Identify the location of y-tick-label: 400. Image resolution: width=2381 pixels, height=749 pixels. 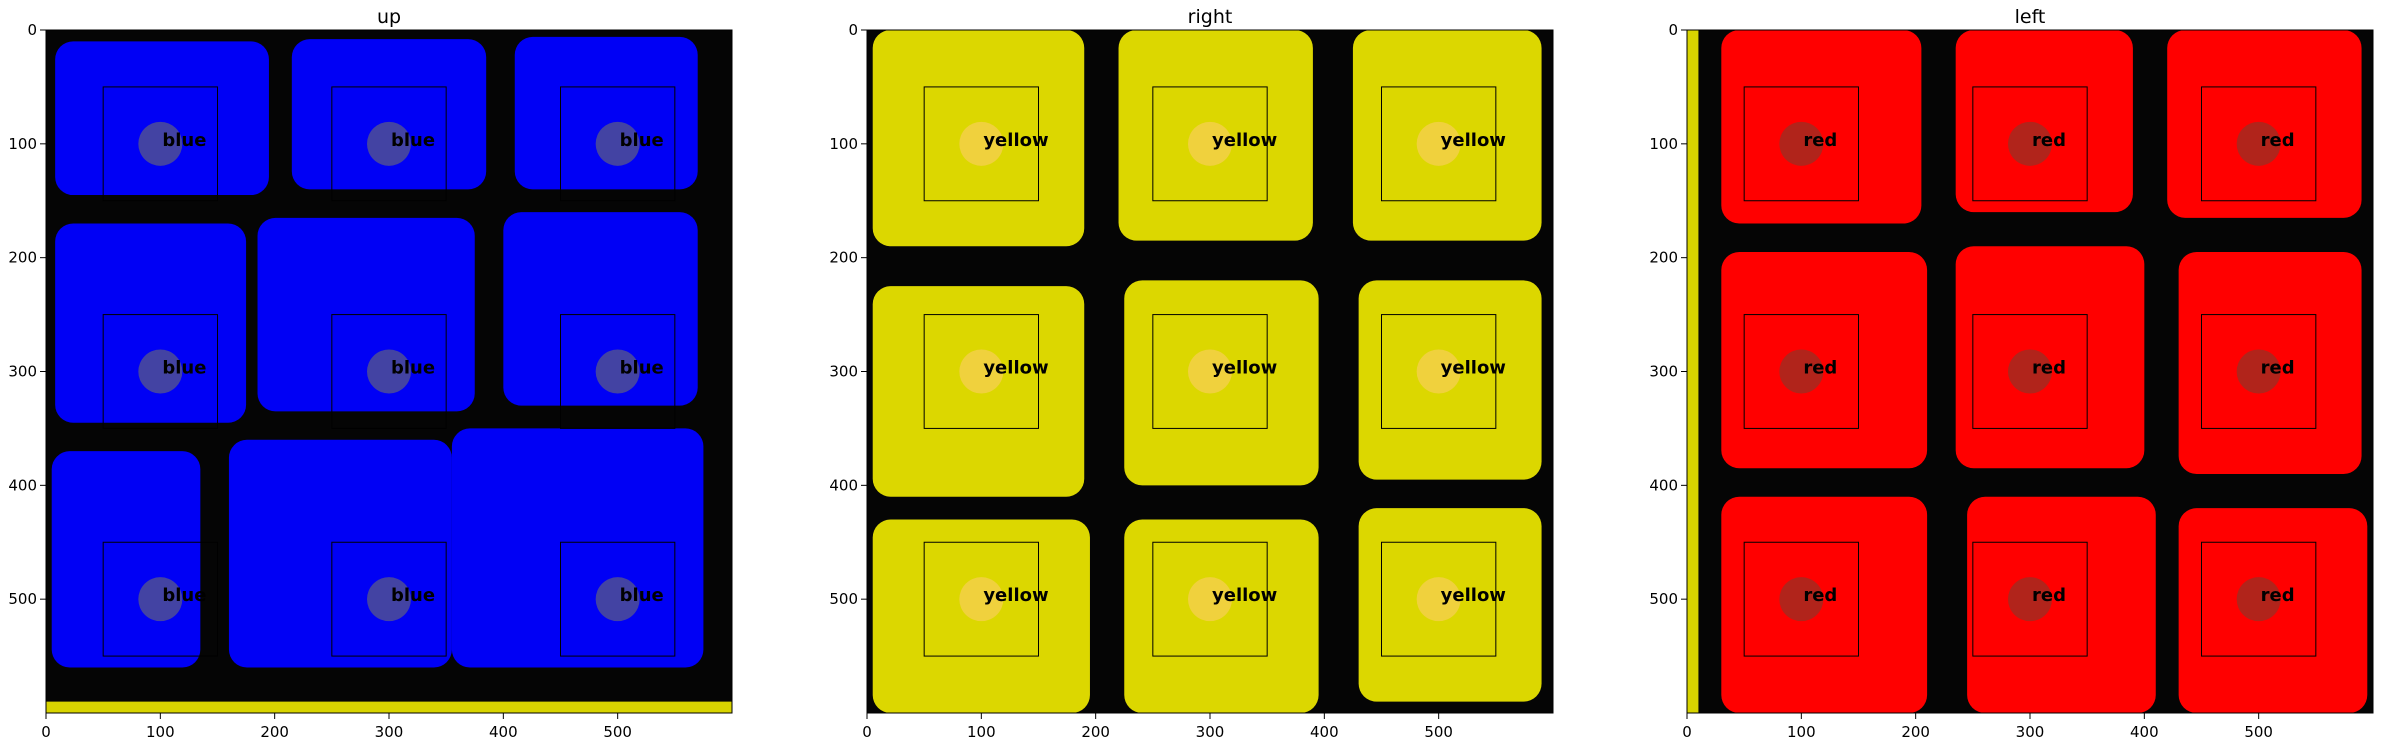
(22, 485).